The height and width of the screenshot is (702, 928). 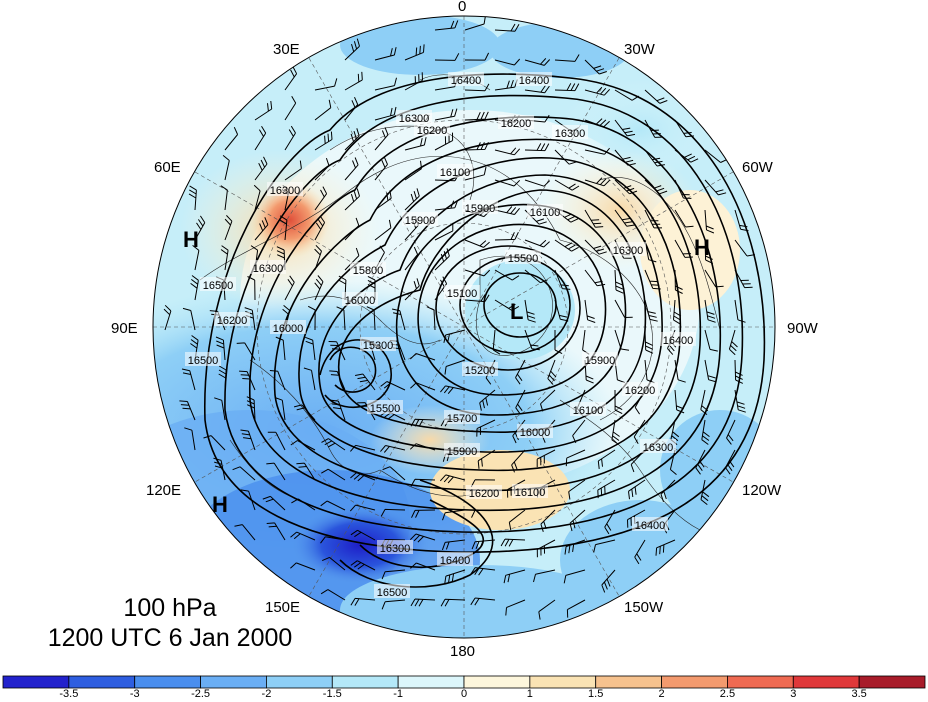 What do you see at coordinates (170, 638) in the screenshot?
I see `timestamp-label: 1200 UTC 6 Jan 2000` at bounding box center [170, 638].